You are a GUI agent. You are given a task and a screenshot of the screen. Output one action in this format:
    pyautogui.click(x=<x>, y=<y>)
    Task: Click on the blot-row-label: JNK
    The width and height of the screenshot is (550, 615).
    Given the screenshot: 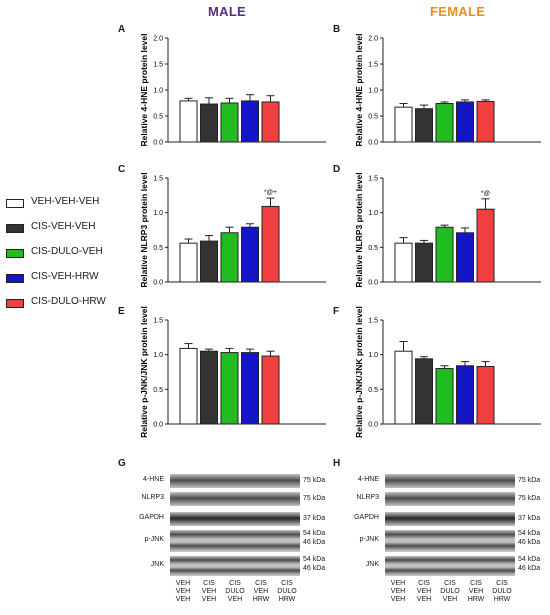 What is the action you would take?
    pyautogui.click(x=157, y=564)
    